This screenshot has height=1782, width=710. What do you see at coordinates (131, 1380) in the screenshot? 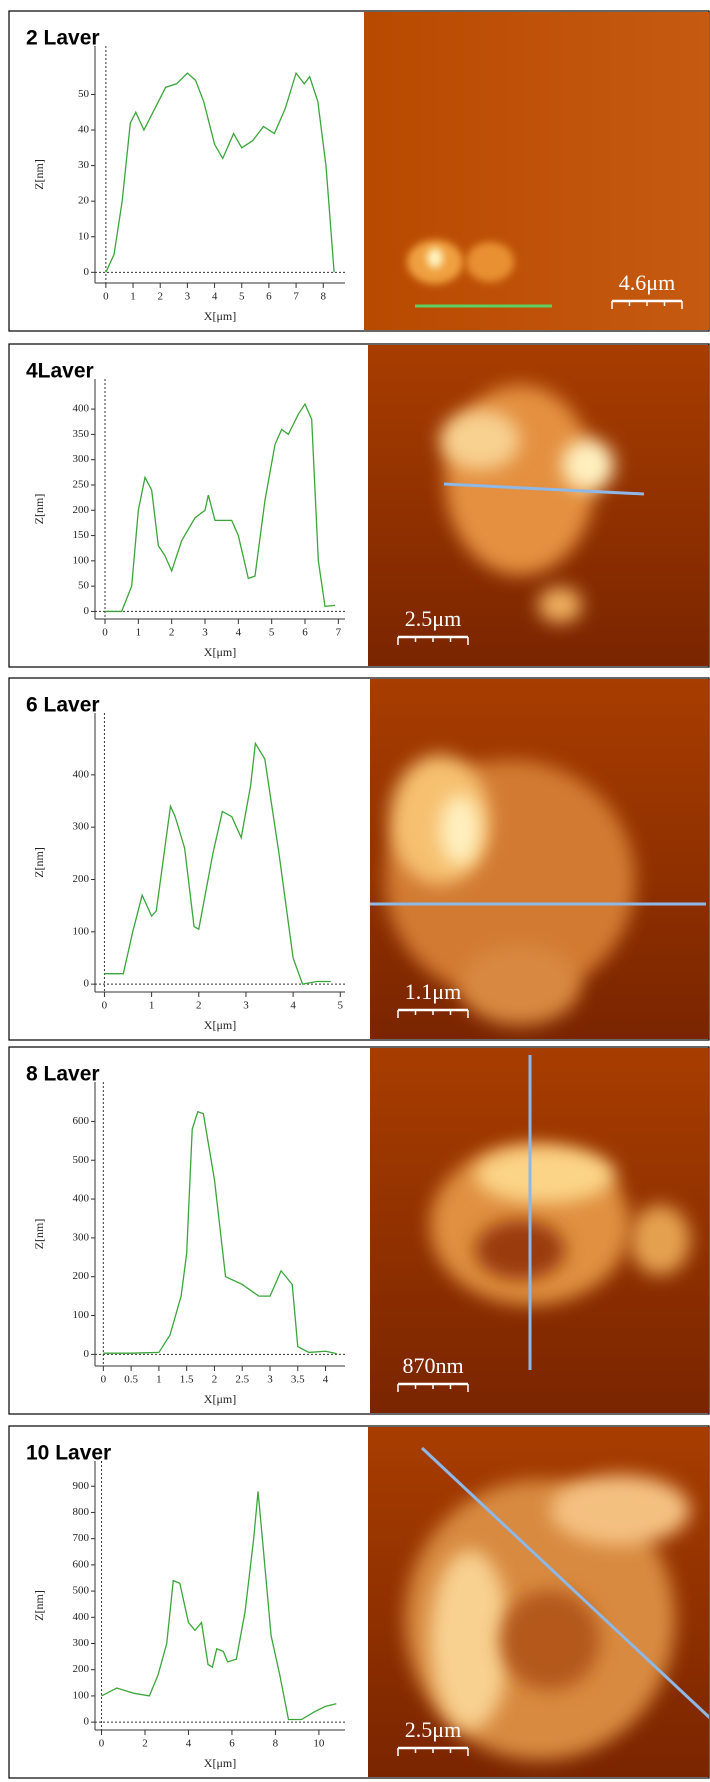
I see `x-tick-label: 0.5` at bounding box center [131, 1380].